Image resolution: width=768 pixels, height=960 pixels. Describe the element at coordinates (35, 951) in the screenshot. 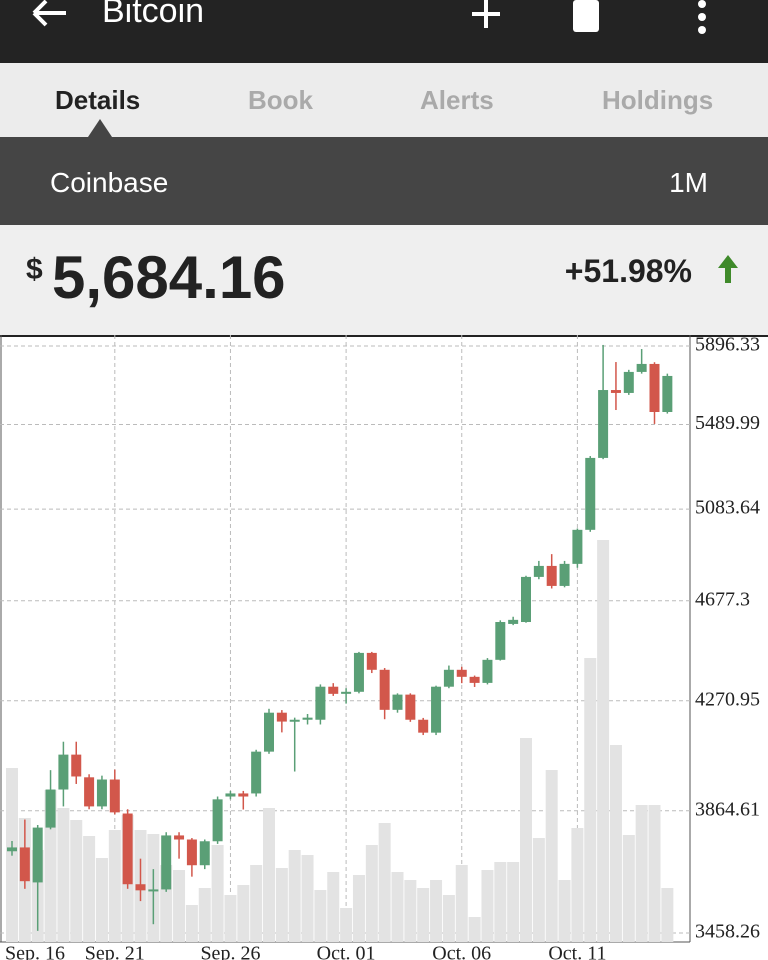

I see `x-tick-label: Sep. 16` at that location.